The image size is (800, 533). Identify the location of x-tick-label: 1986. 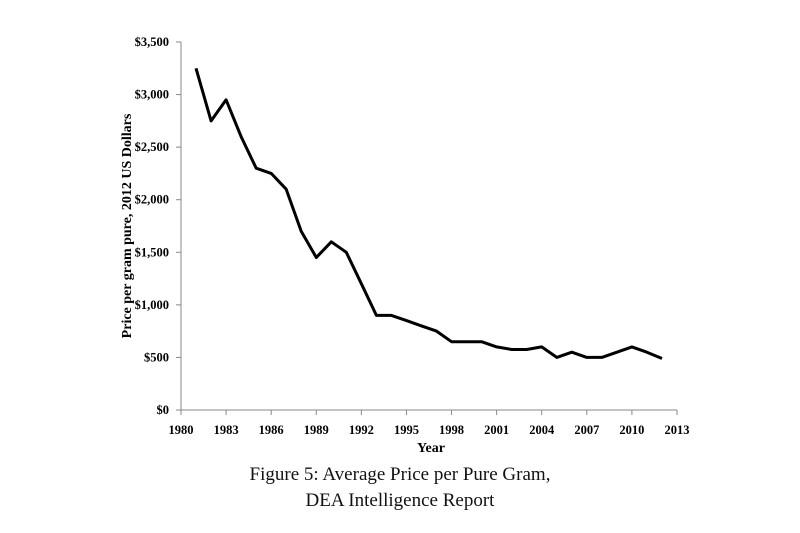
(271, 430).